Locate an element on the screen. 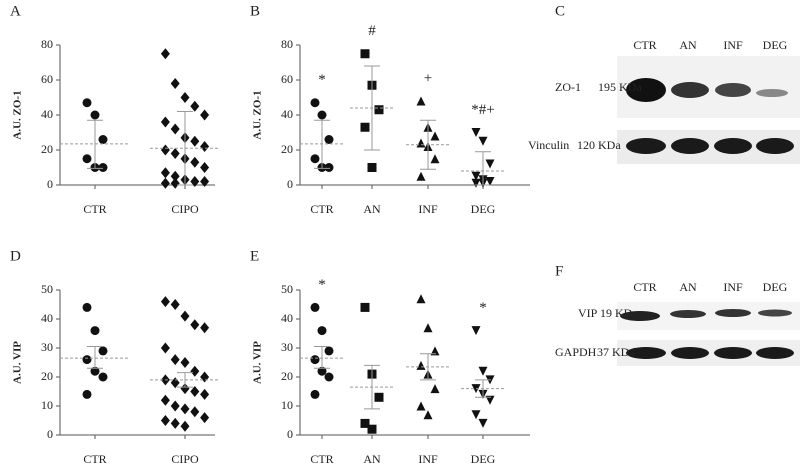 This screenshot has height=473, width=800. x-tick-label: DEG is located at coordinates (483, 209).